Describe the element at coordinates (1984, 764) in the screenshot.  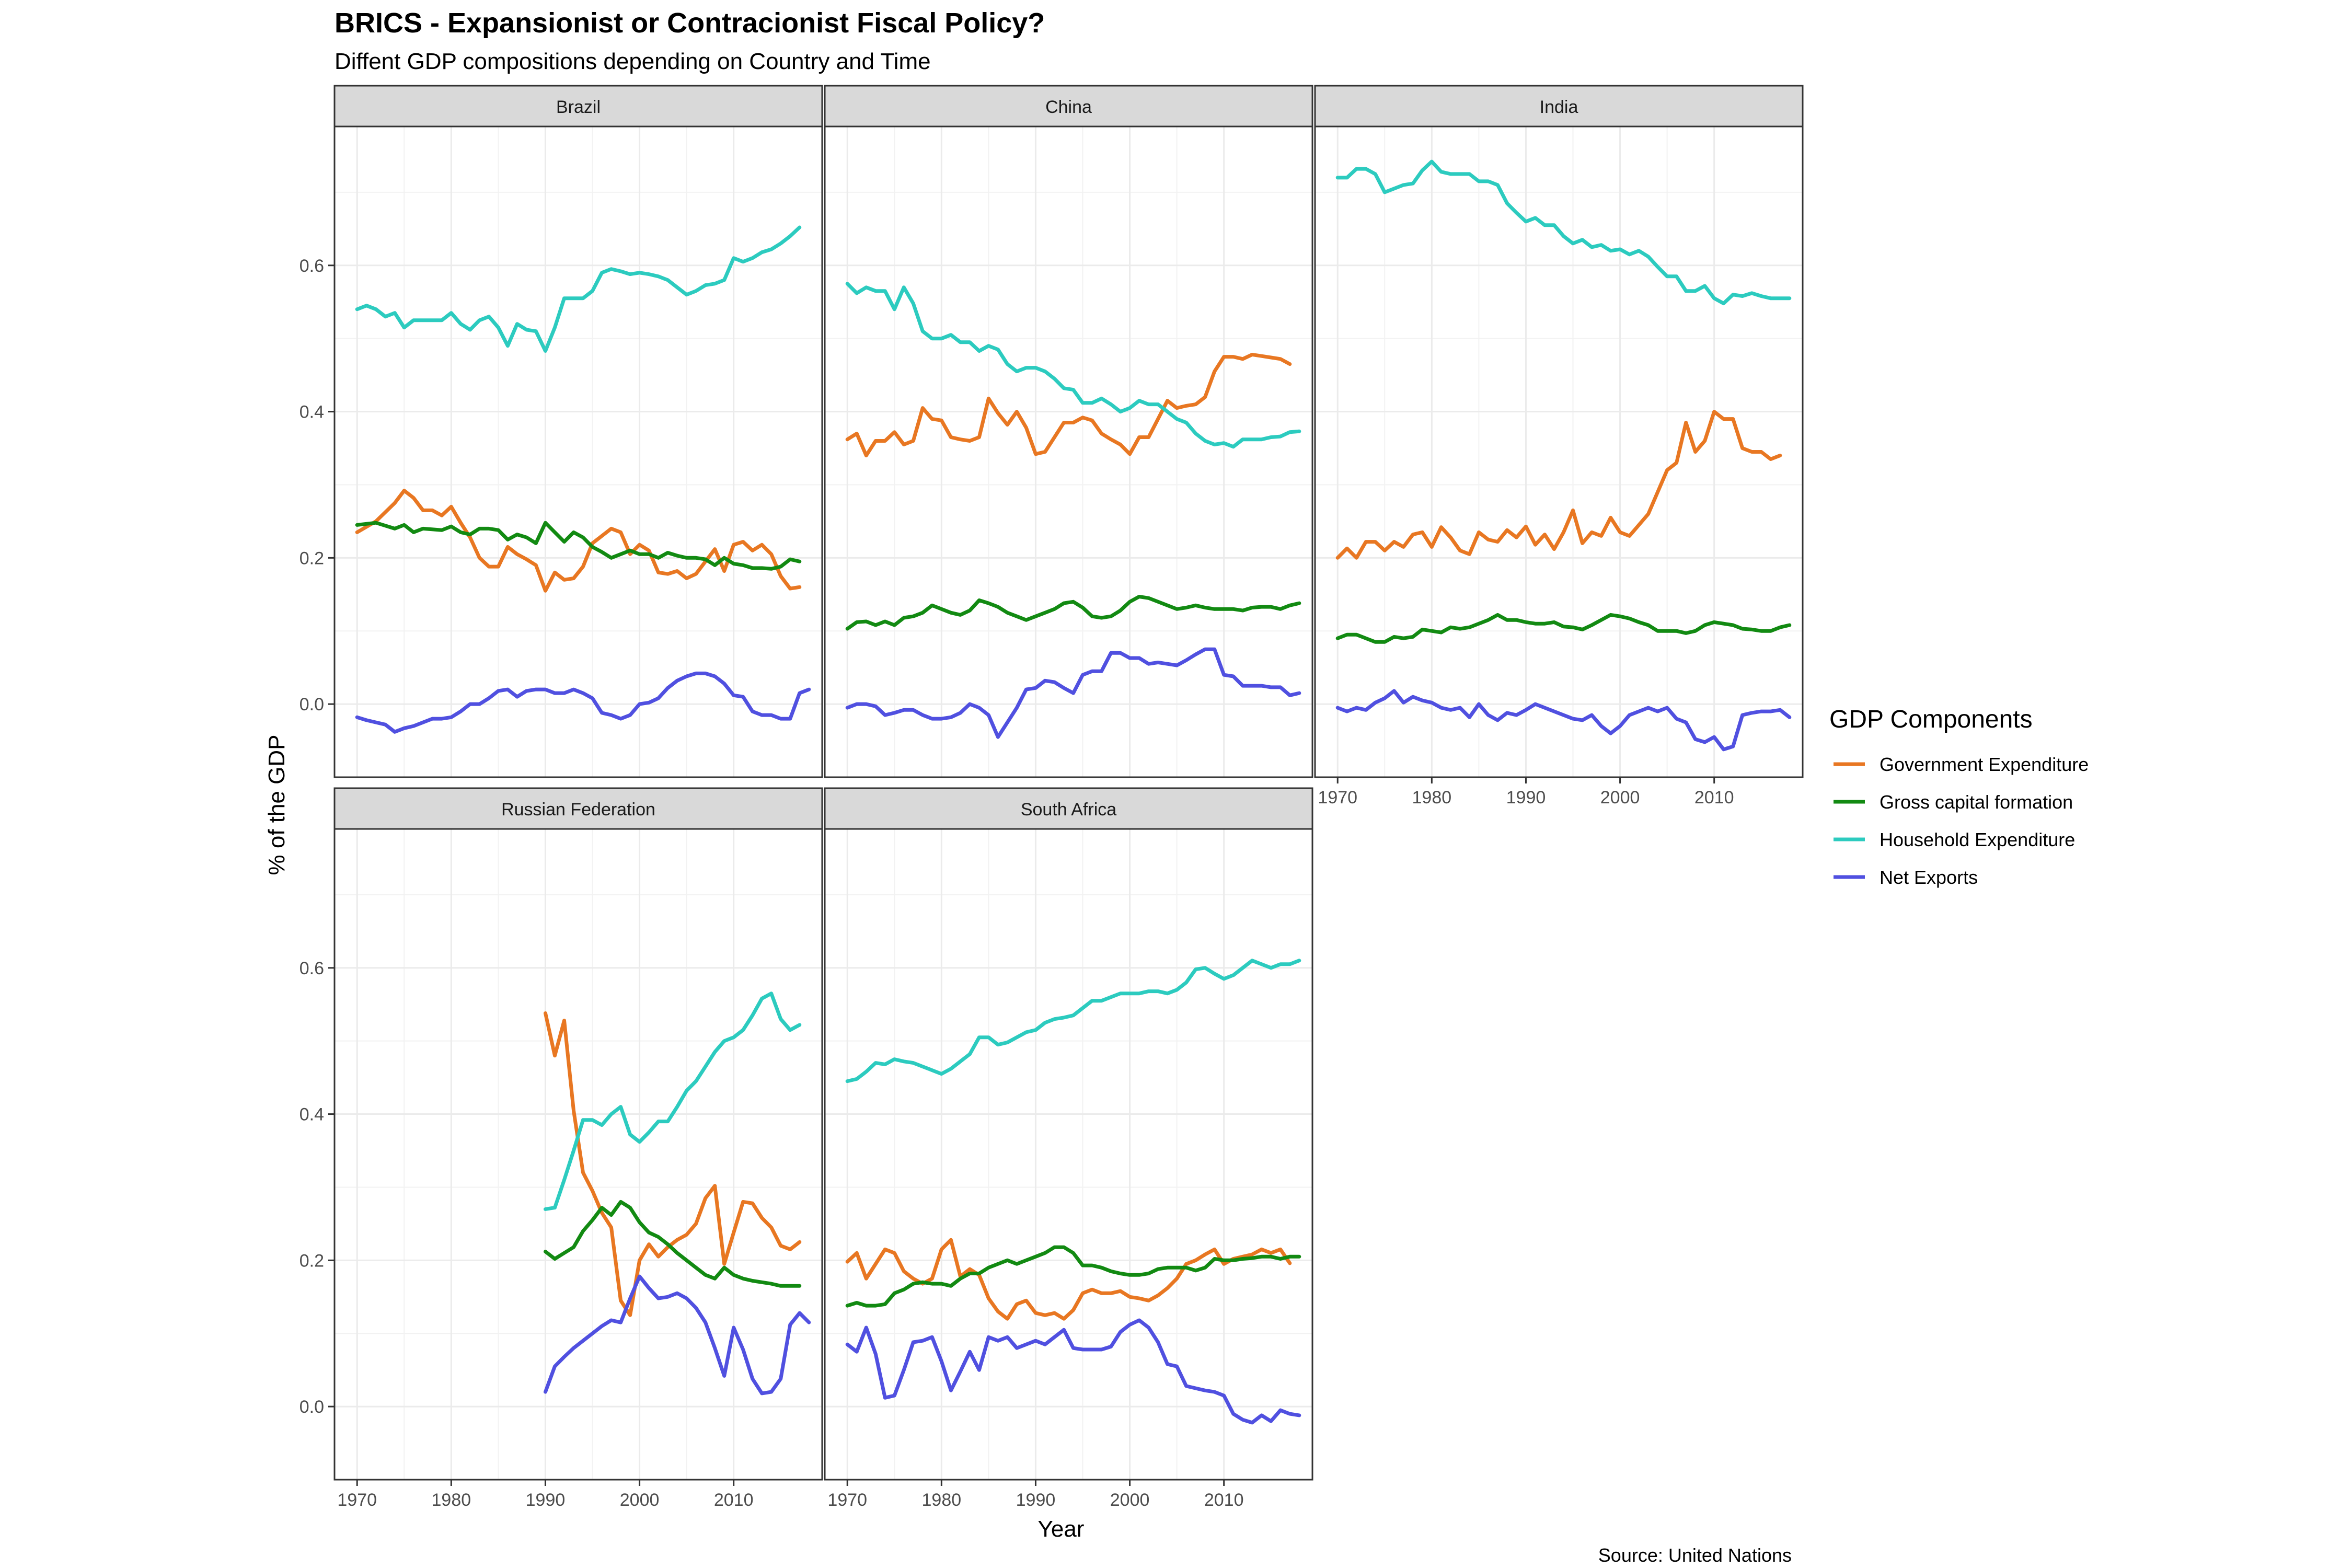
I see `legend-label: Government Expenditure` at that location.